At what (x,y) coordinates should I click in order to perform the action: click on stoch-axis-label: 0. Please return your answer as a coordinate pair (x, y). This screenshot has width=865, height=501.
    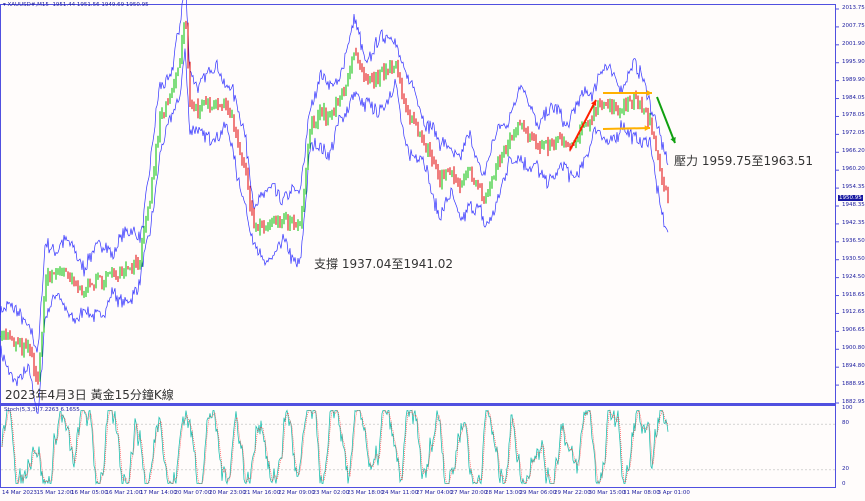
    Looking at the image, I should click on (844, 484).